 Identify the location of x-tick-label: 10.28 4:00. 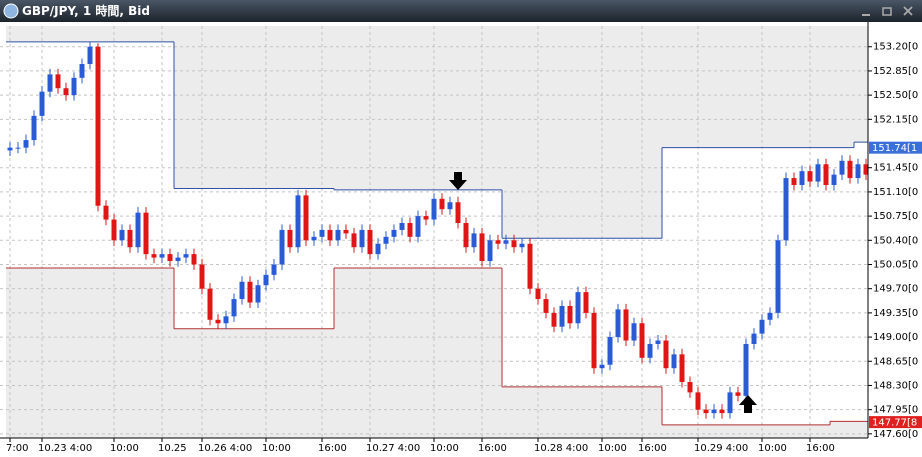
(561, 448).